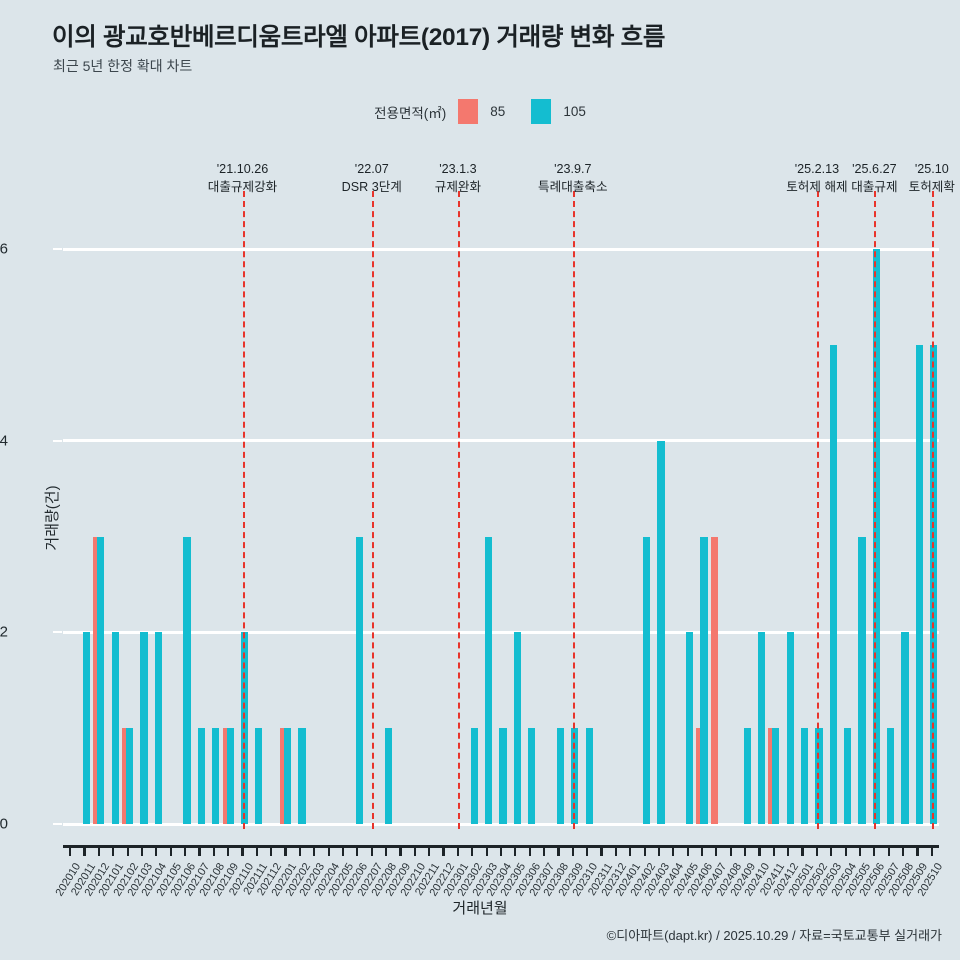 The image size is (960, 960). Describe the element at coordinates (123, 66) in the screenshot. I see `chart-subtitle: 최근 5년 한정 확대 차트` at that location.